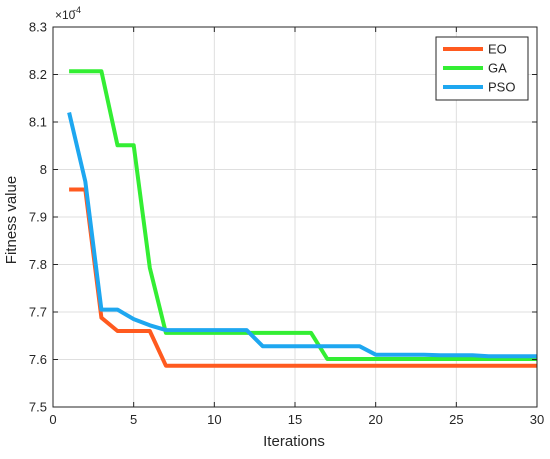 The image size is (550, 459). What do you see at coordinates (38, 217) in the screenshot?
I see `y-tick-label: 7.9` at bounding box center [38, 217].